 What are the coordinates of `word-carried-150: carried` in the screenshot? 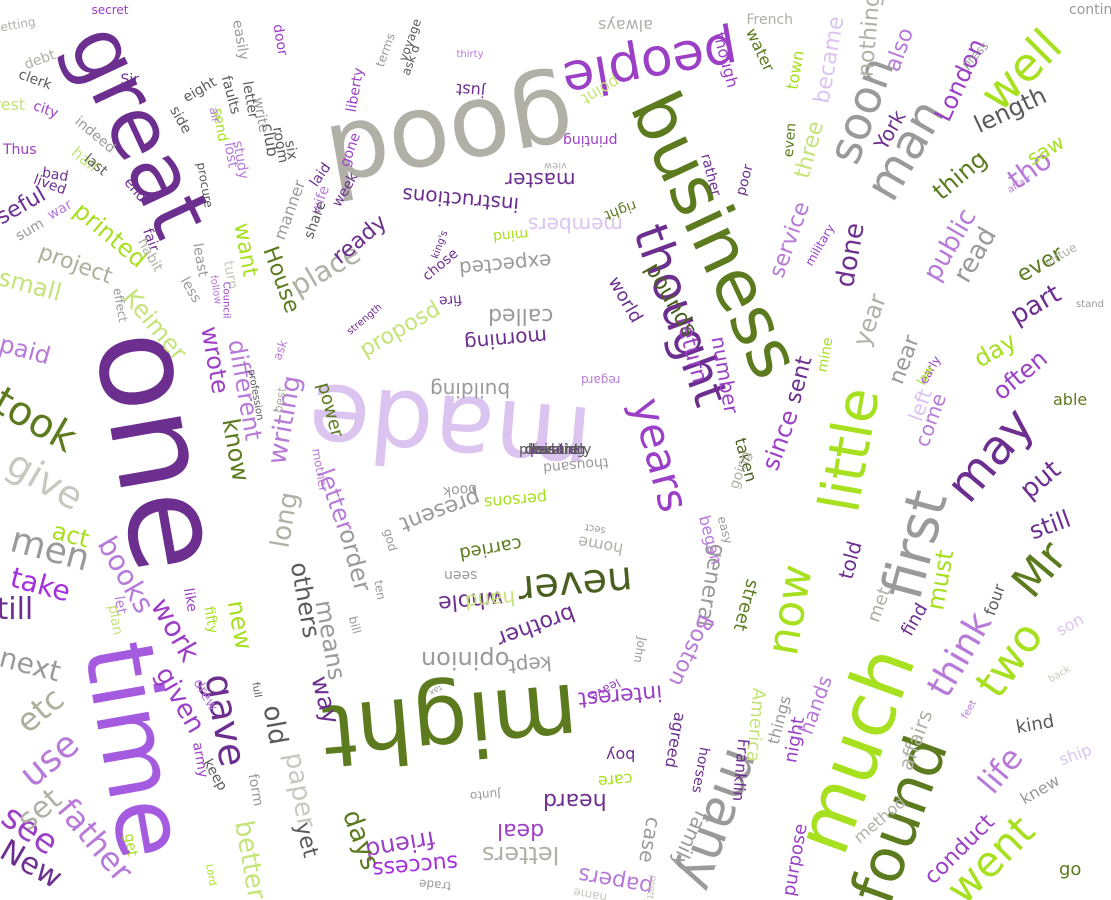 It's located at (490, 548).